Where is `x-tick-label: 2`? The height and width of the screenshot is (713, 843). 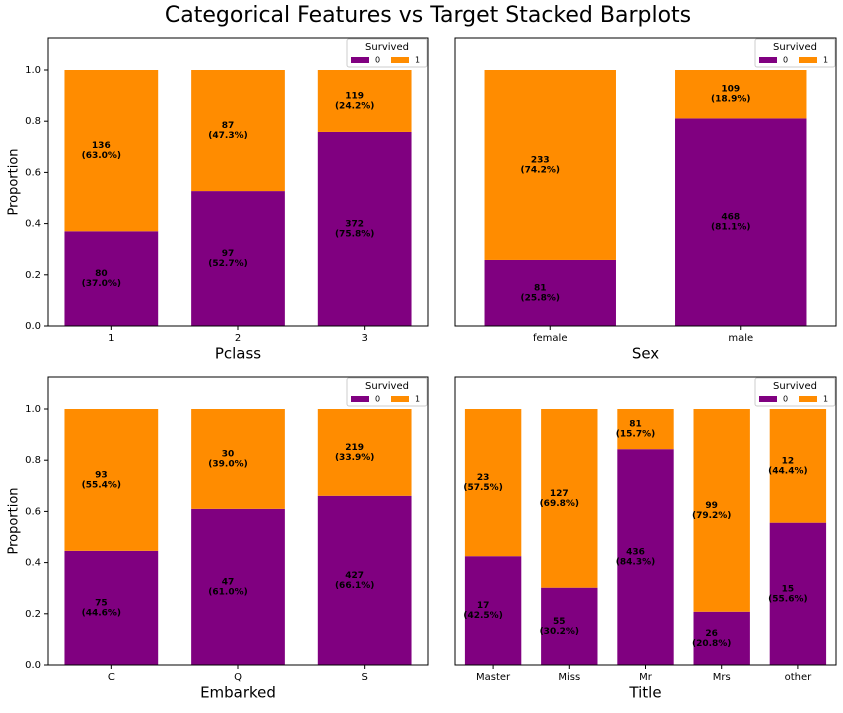 x-tick-label: 2 is located at coordinates (238, 338).